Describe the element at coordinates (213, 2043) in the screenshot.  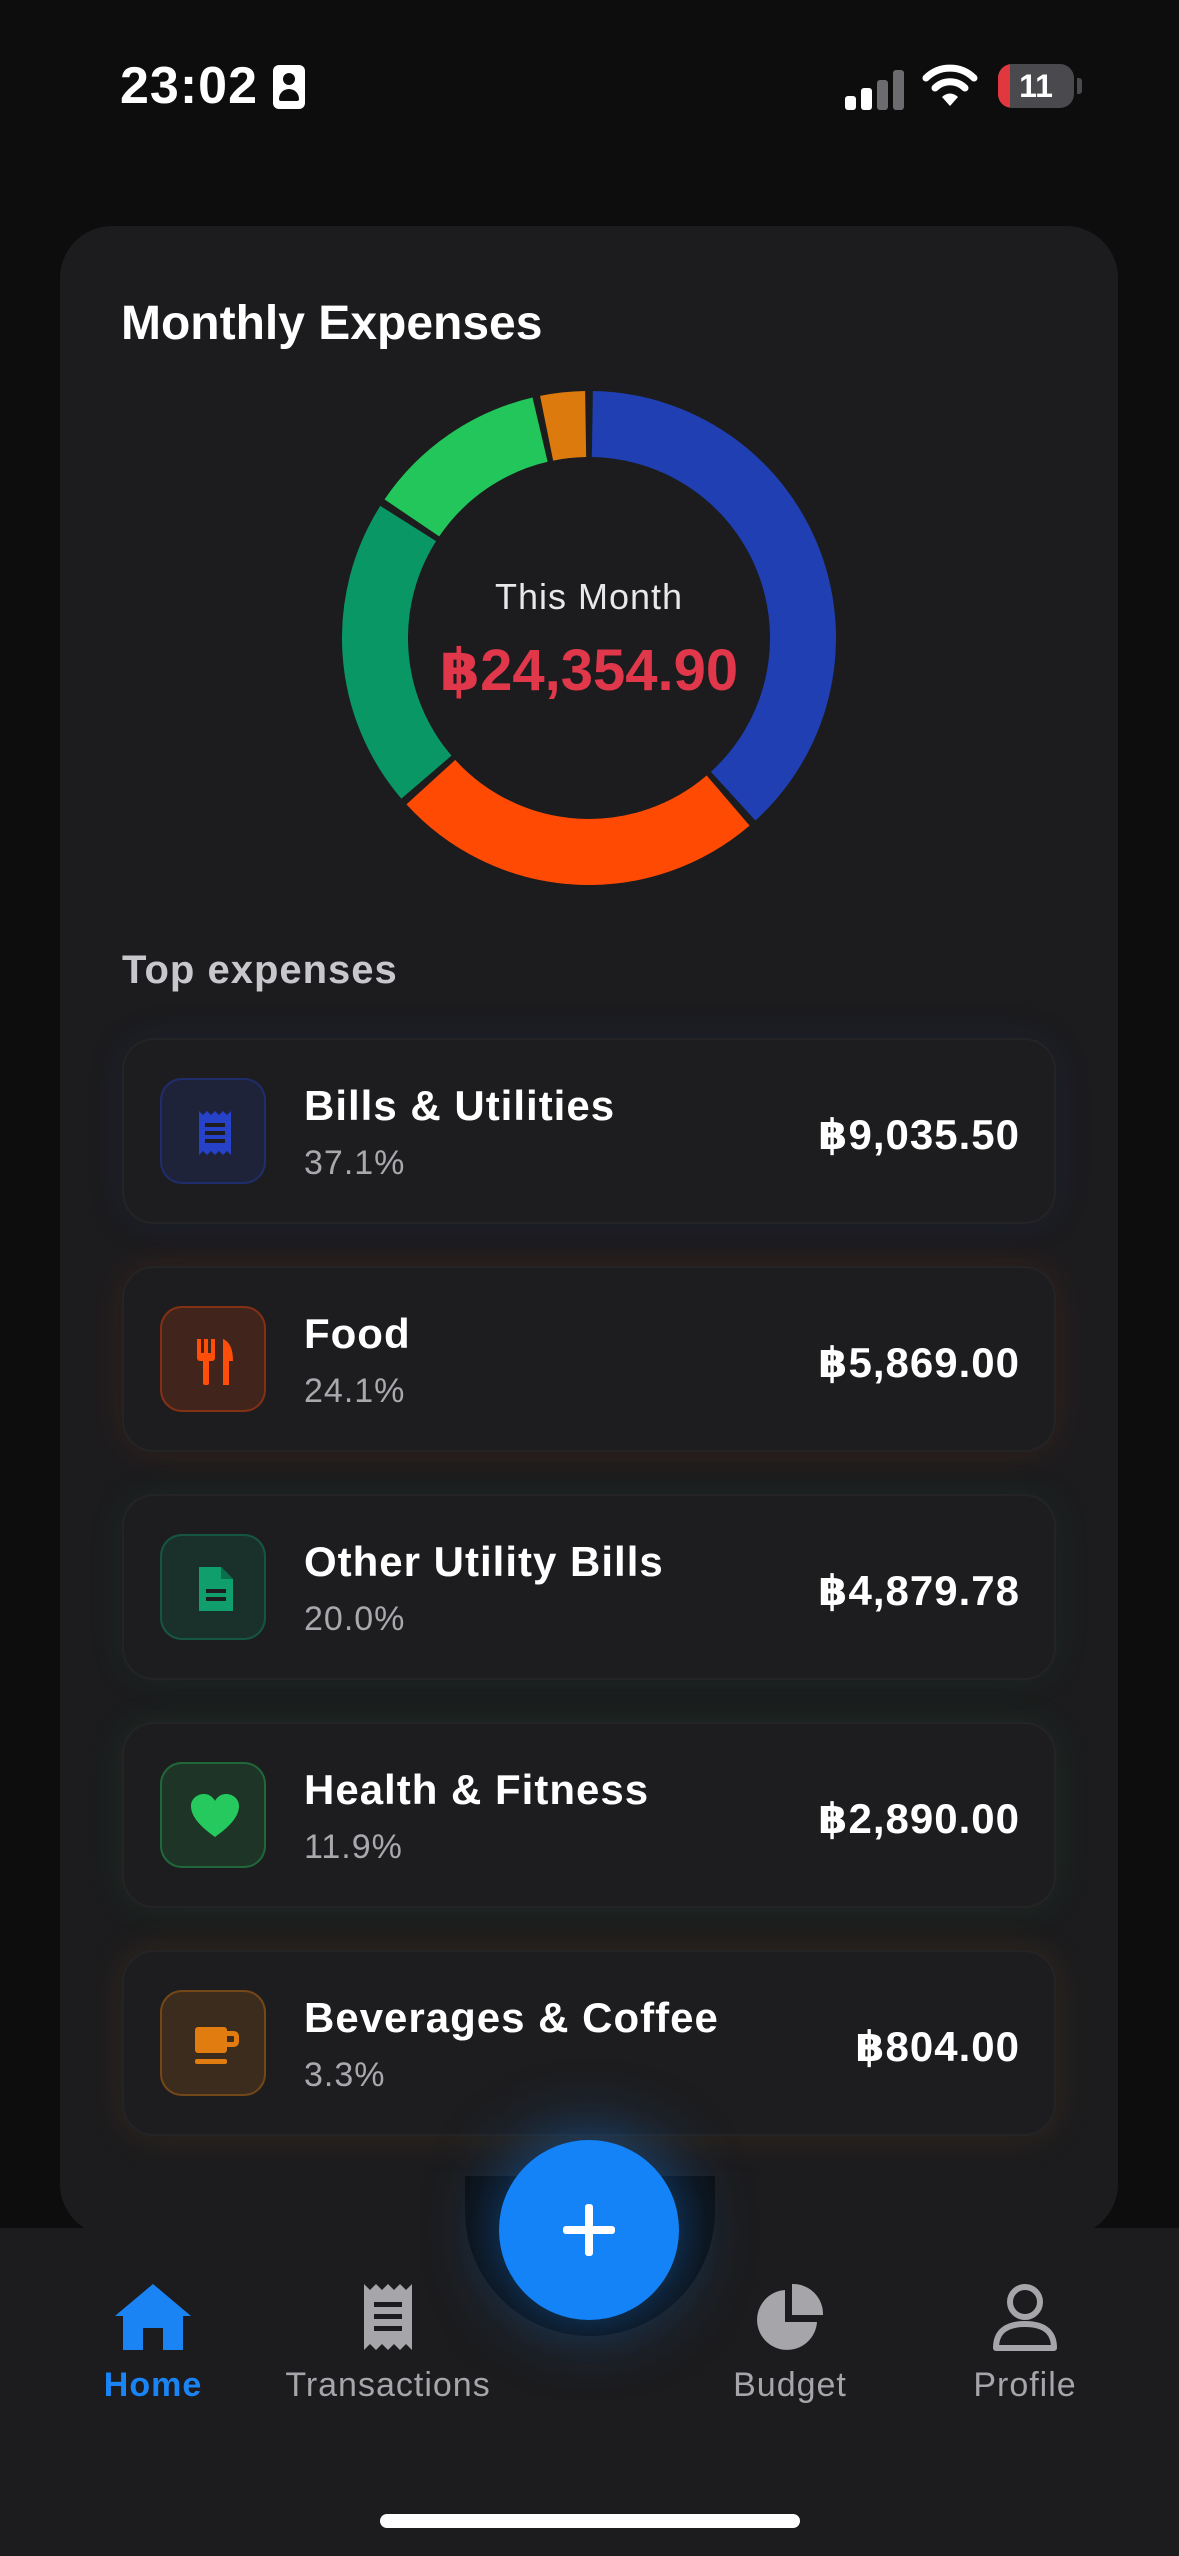
I see `coffee-cup-icon` at that location.